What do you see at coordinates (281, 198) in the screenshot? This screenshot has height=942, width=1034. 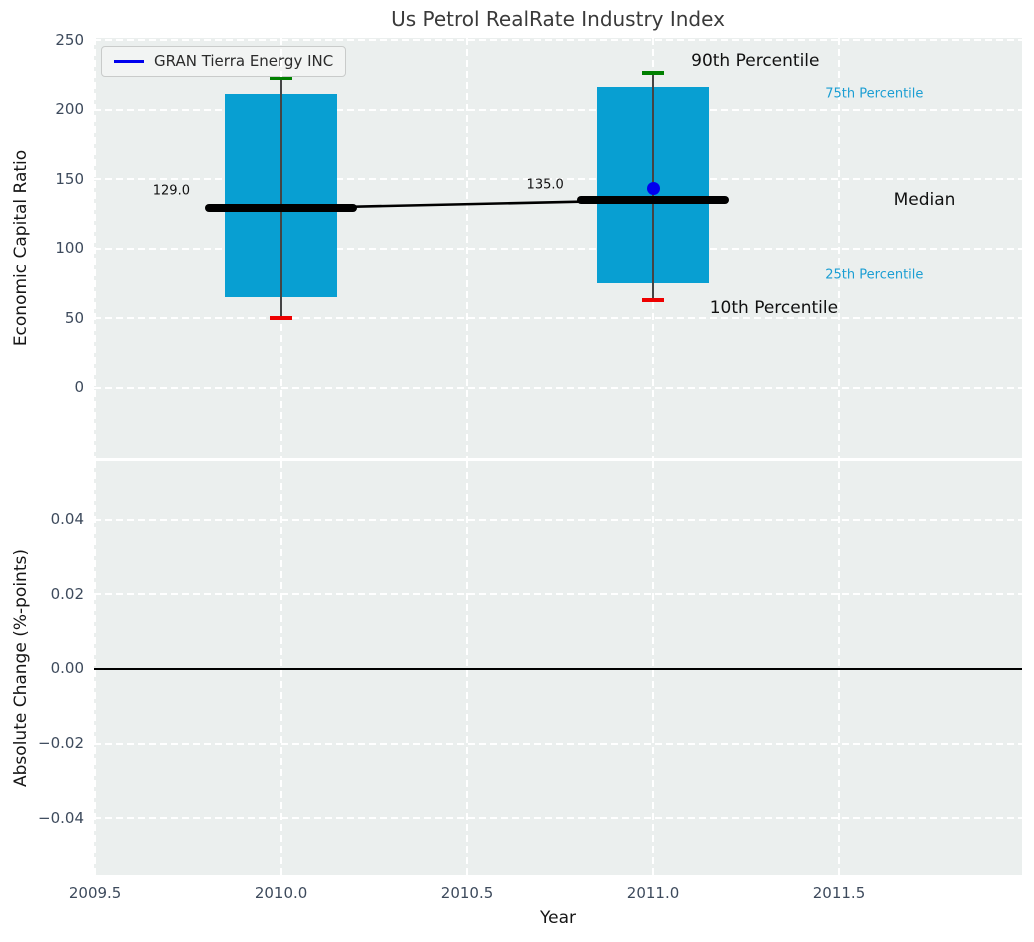 I see `whisker-line` at bounding box center [281, 198].